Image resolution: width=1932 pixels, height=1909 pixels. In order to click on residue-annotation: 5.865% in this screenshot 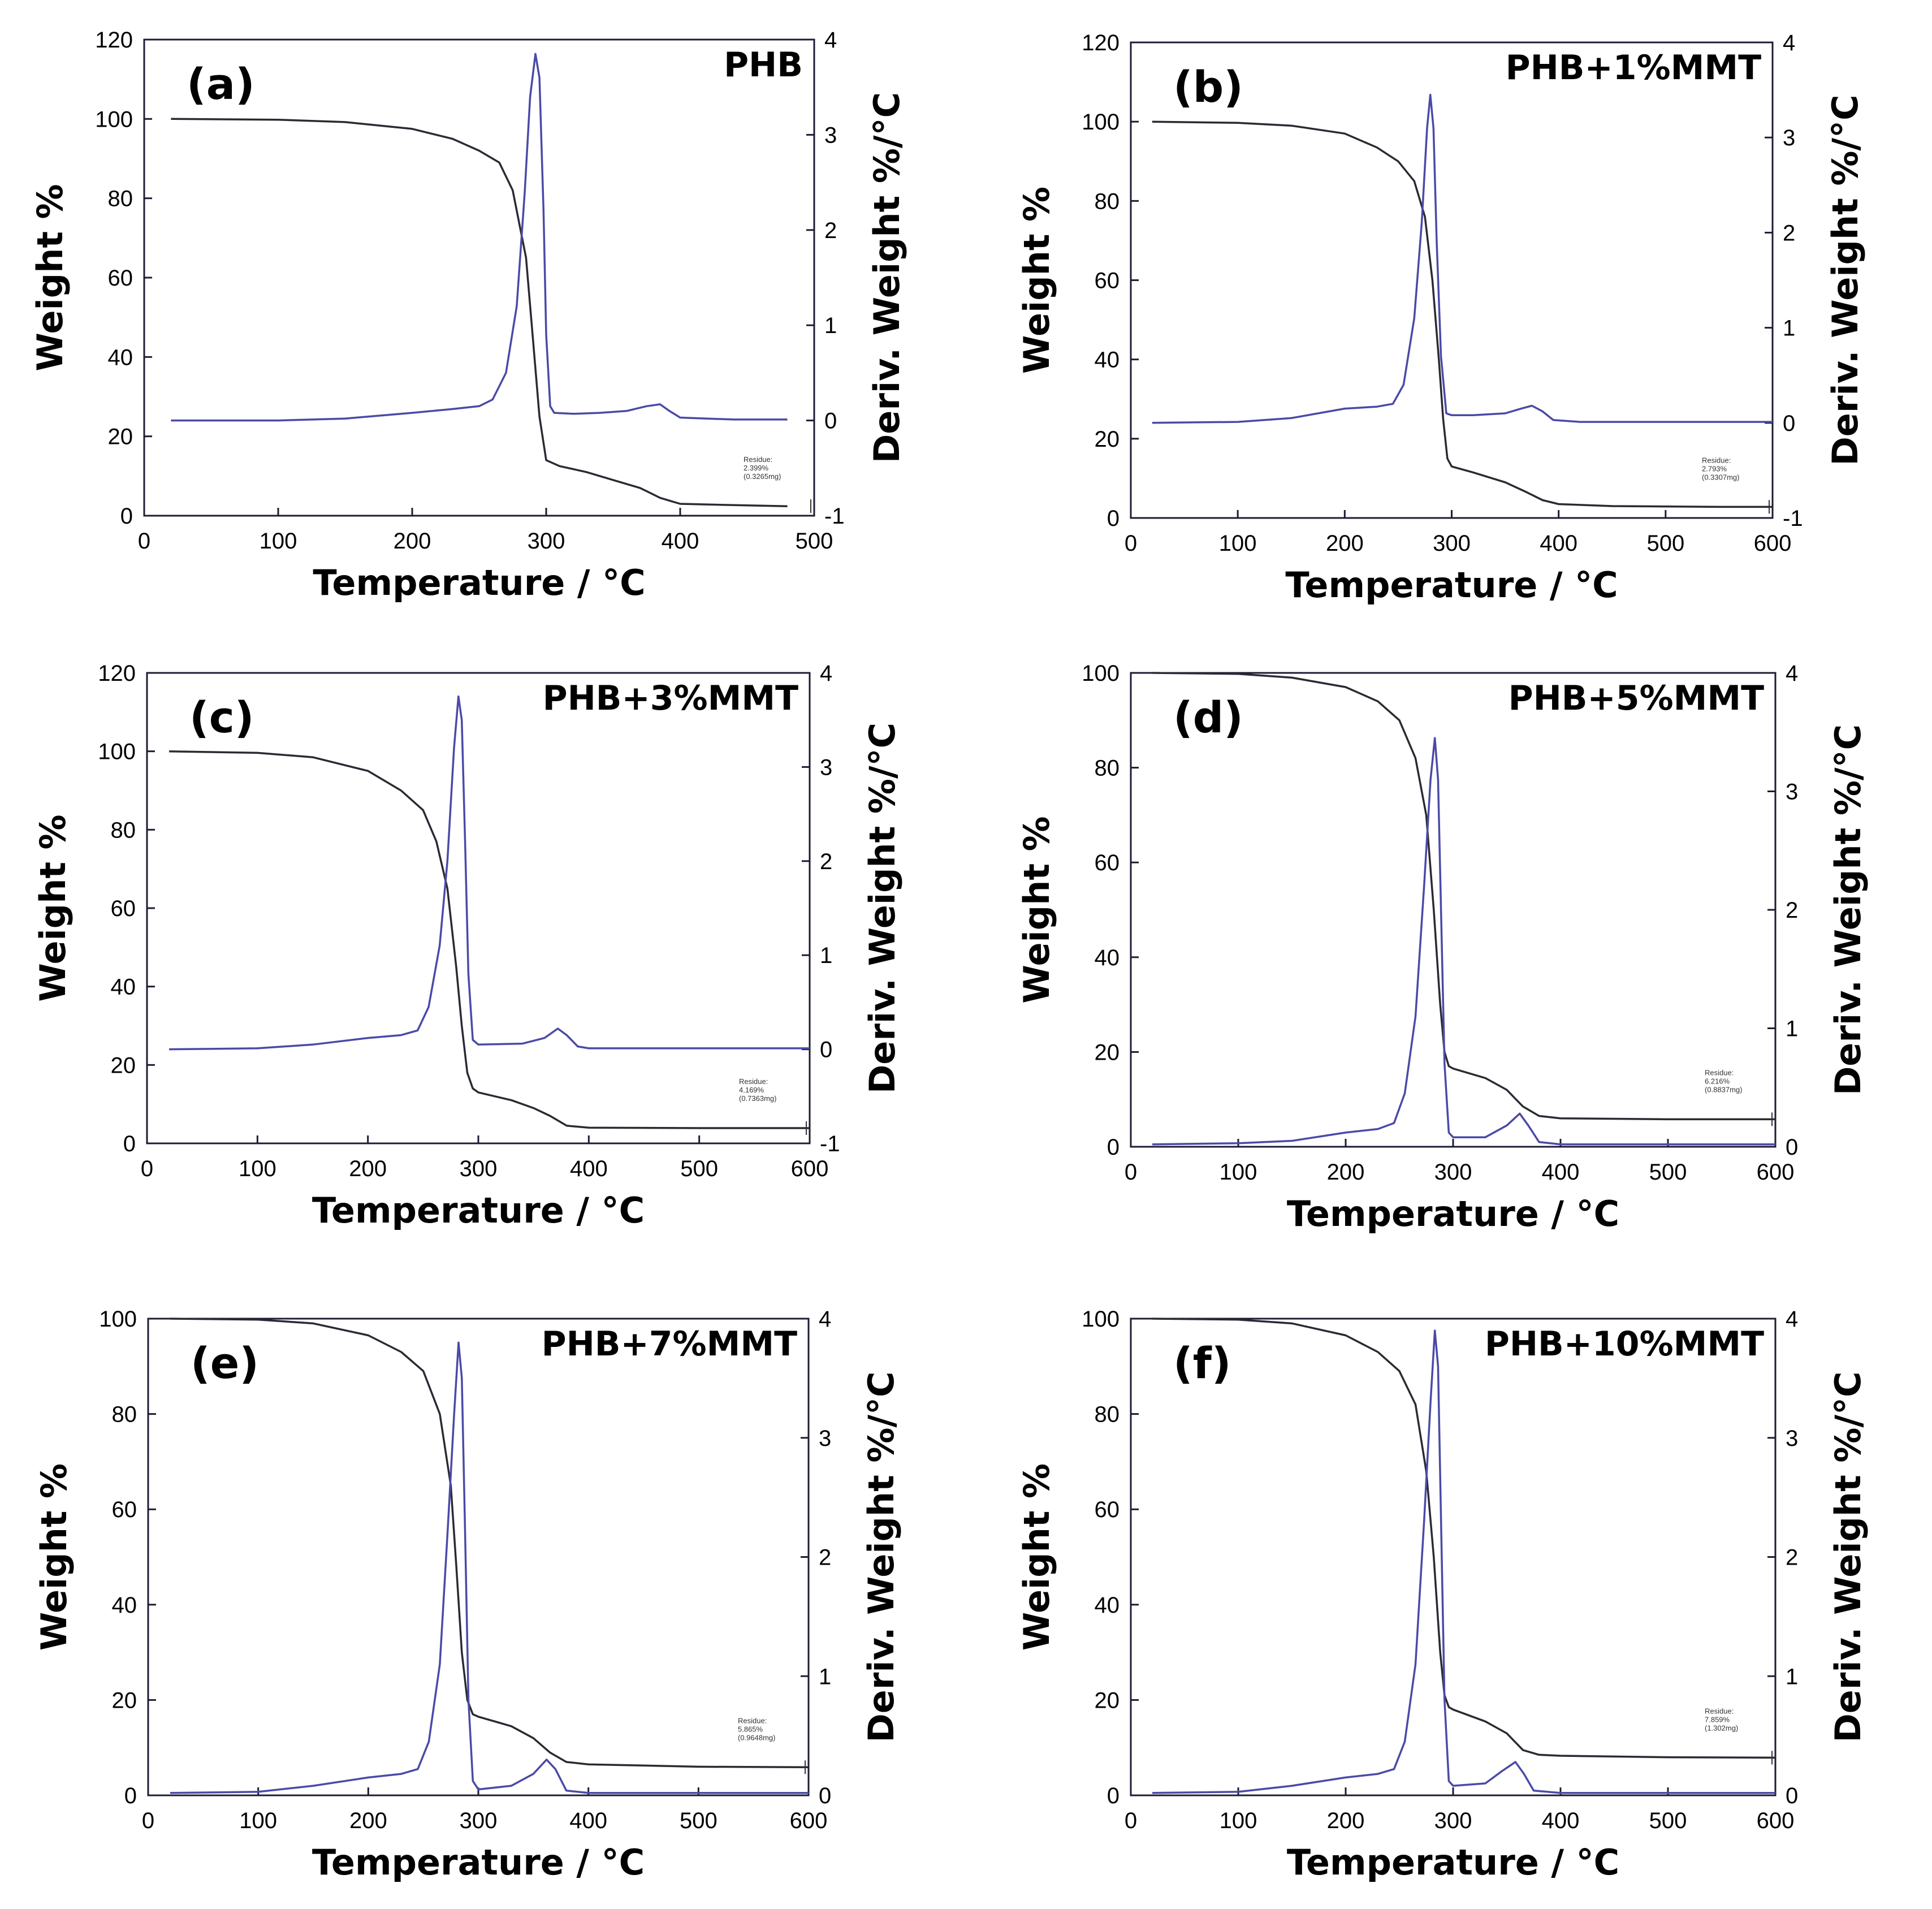, I will do `click(750, 1729)`.